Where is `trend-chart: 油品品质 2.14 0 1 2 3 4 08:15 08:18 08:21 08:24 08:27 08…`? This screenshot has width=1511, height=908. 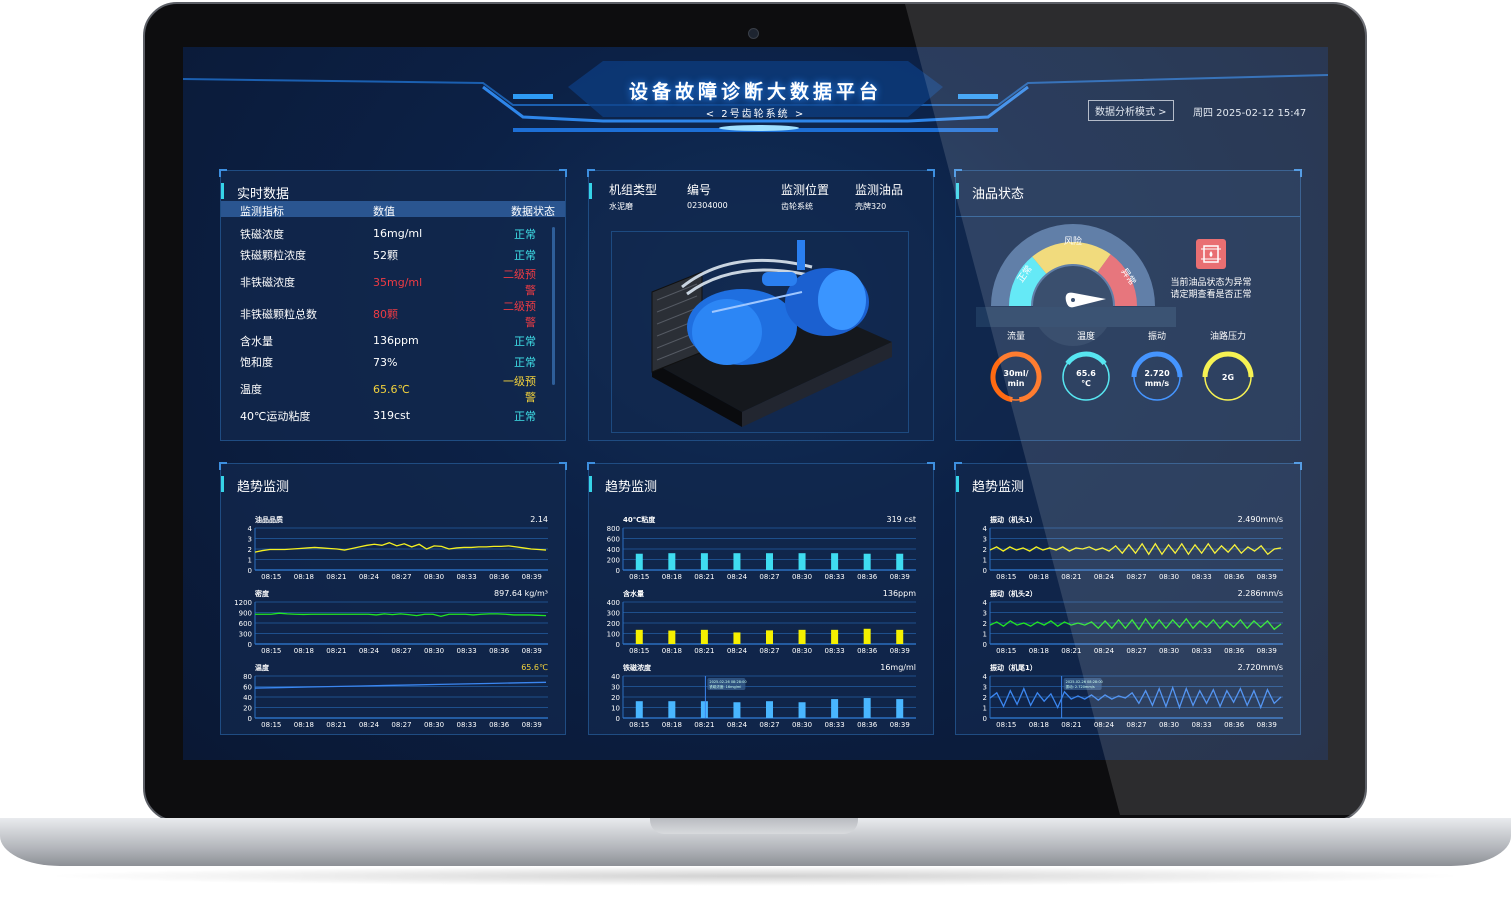 trend-chart: 油品品质 2.14 0 1 2 3 4 08:15 08:18 08:21 08:24 08:27 08… is located at coordinates (398, 548).